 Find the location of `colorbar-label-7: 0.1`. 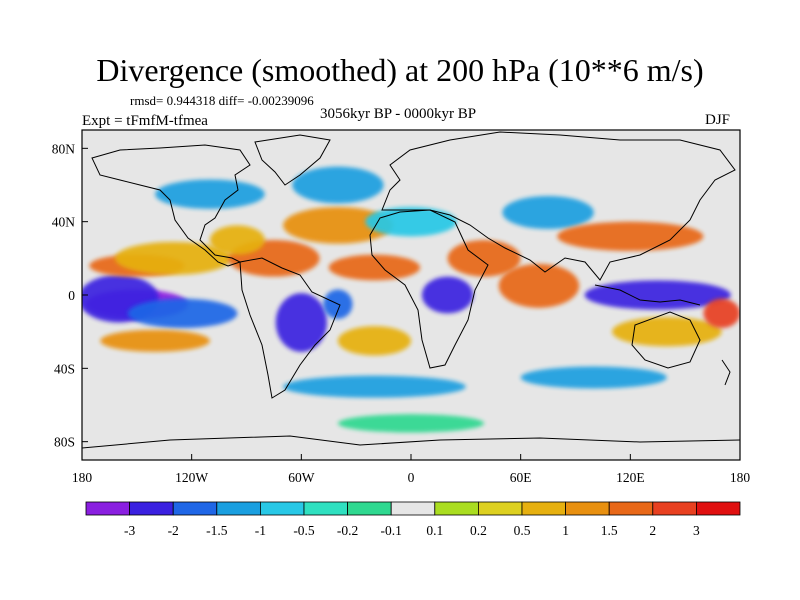

colorbar-label-7: 0.1 is located at coordinates (434, 530).